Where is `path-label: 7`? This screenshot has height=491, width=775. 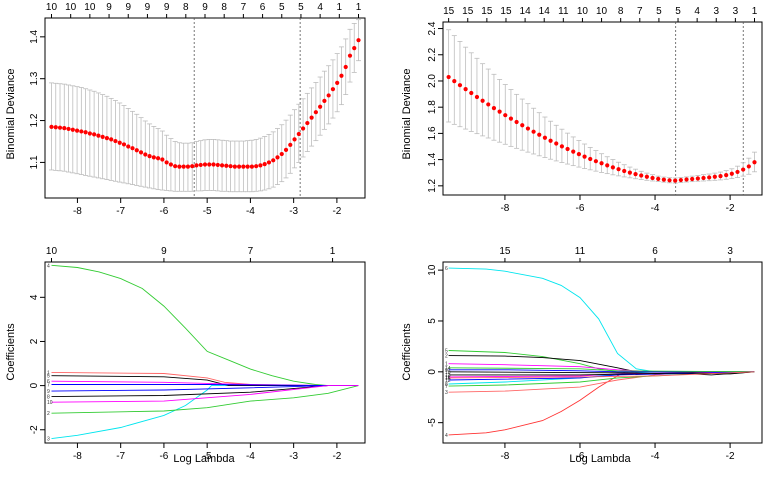 path-label: 7 is located at coordinates (446, 387).